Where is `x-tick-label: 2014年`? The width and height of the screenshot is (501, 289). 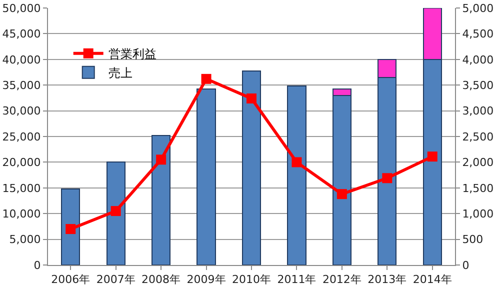 x-tick-label: 2014年 is located at coordinates (432, 279).